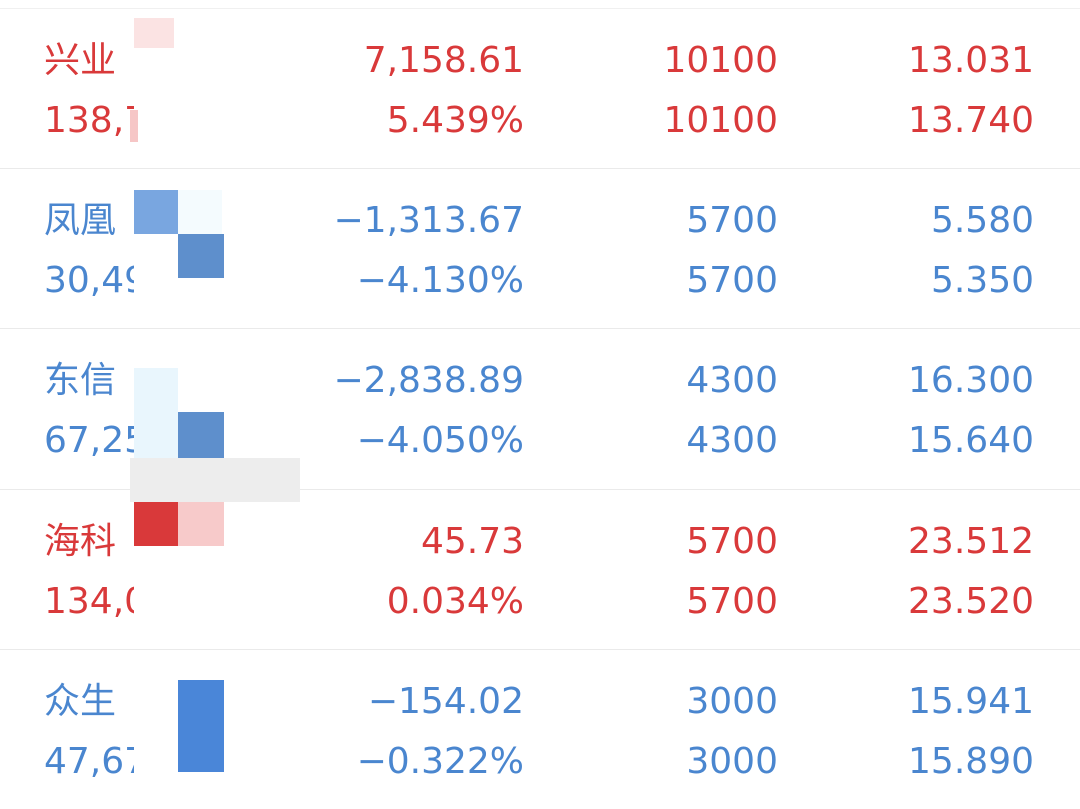 Image resolution: width=1080 pixels, height=809 pixels. Describe the element at coordinates (80, 541) in the screenshot. I see `stock-name: 海科` at that location.